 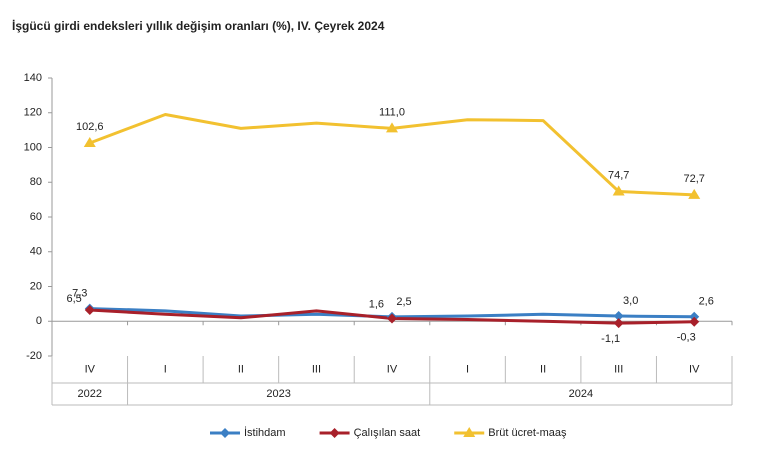 What do you see at coordinates (39, 321) in the screenshot?
I see `y-tick-label: 0` at bounding box center [39, 321].